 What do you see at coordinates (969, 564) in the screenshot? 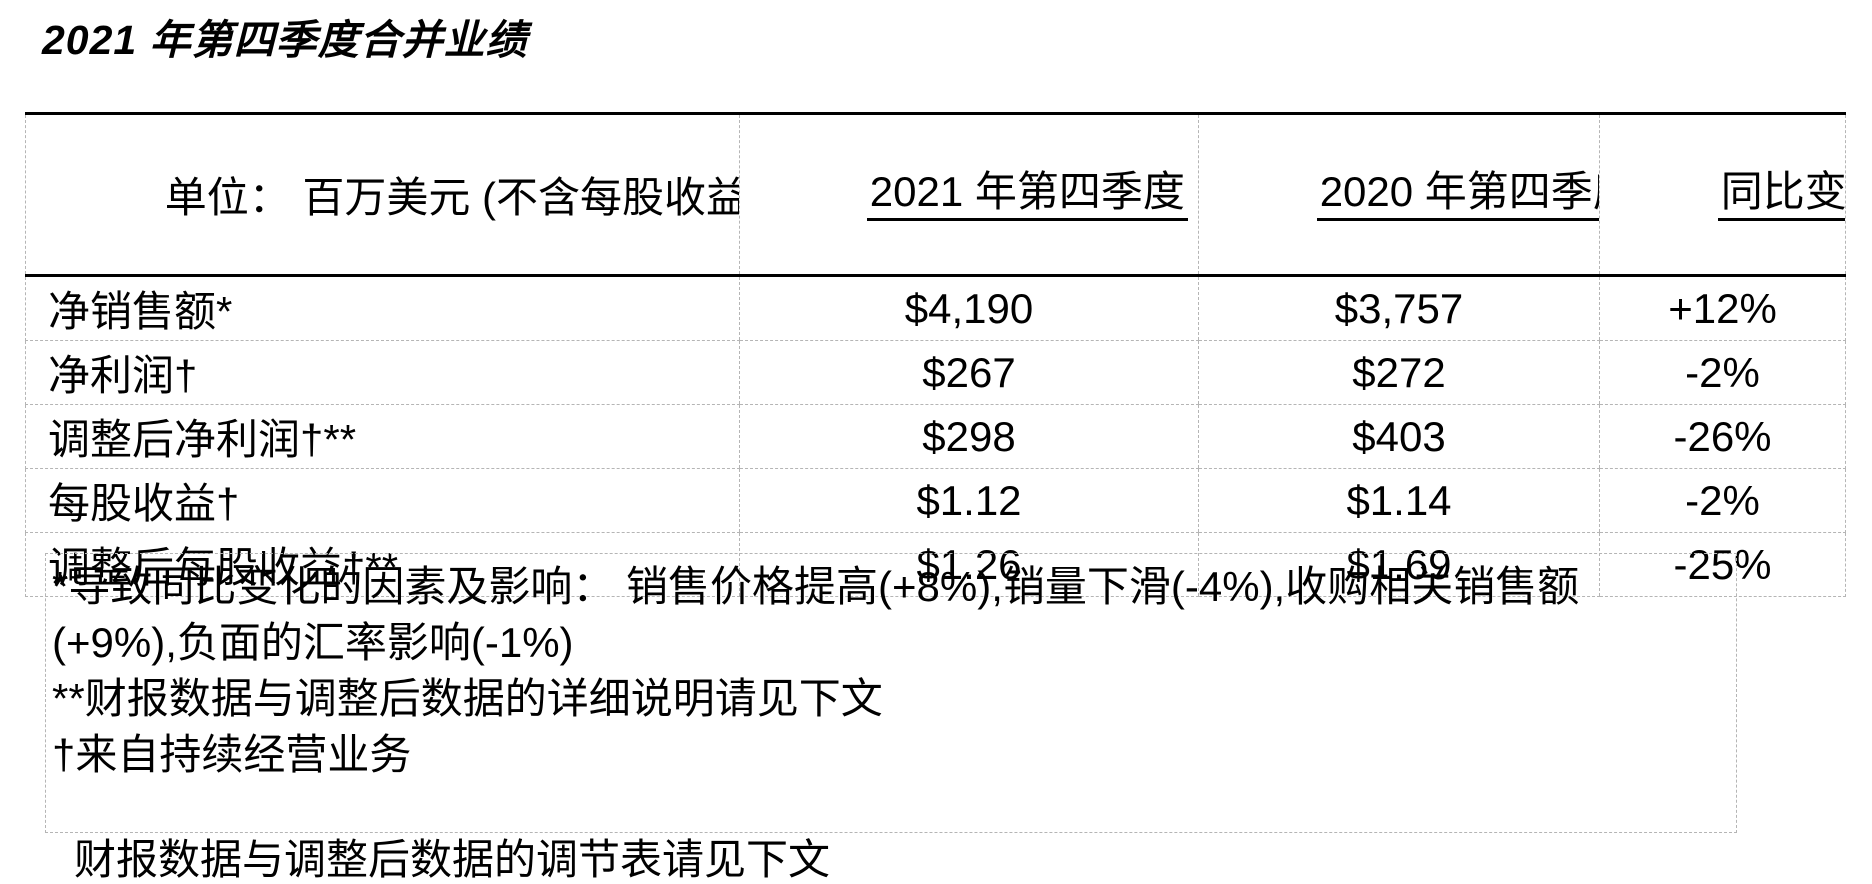
I see `cell-adjusted-eps-2021: $1.26` at bounding box center [969, 564].